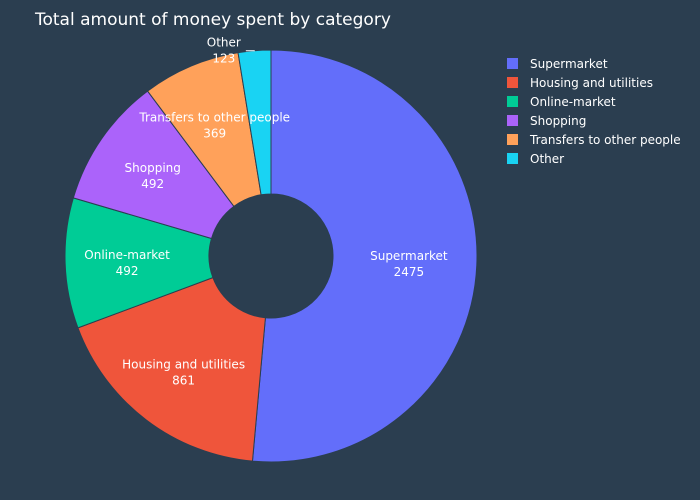 This screenshot has height=500, width=700. I want to click on slice-value-housing-and-utilities: 861, so click(183, 380).